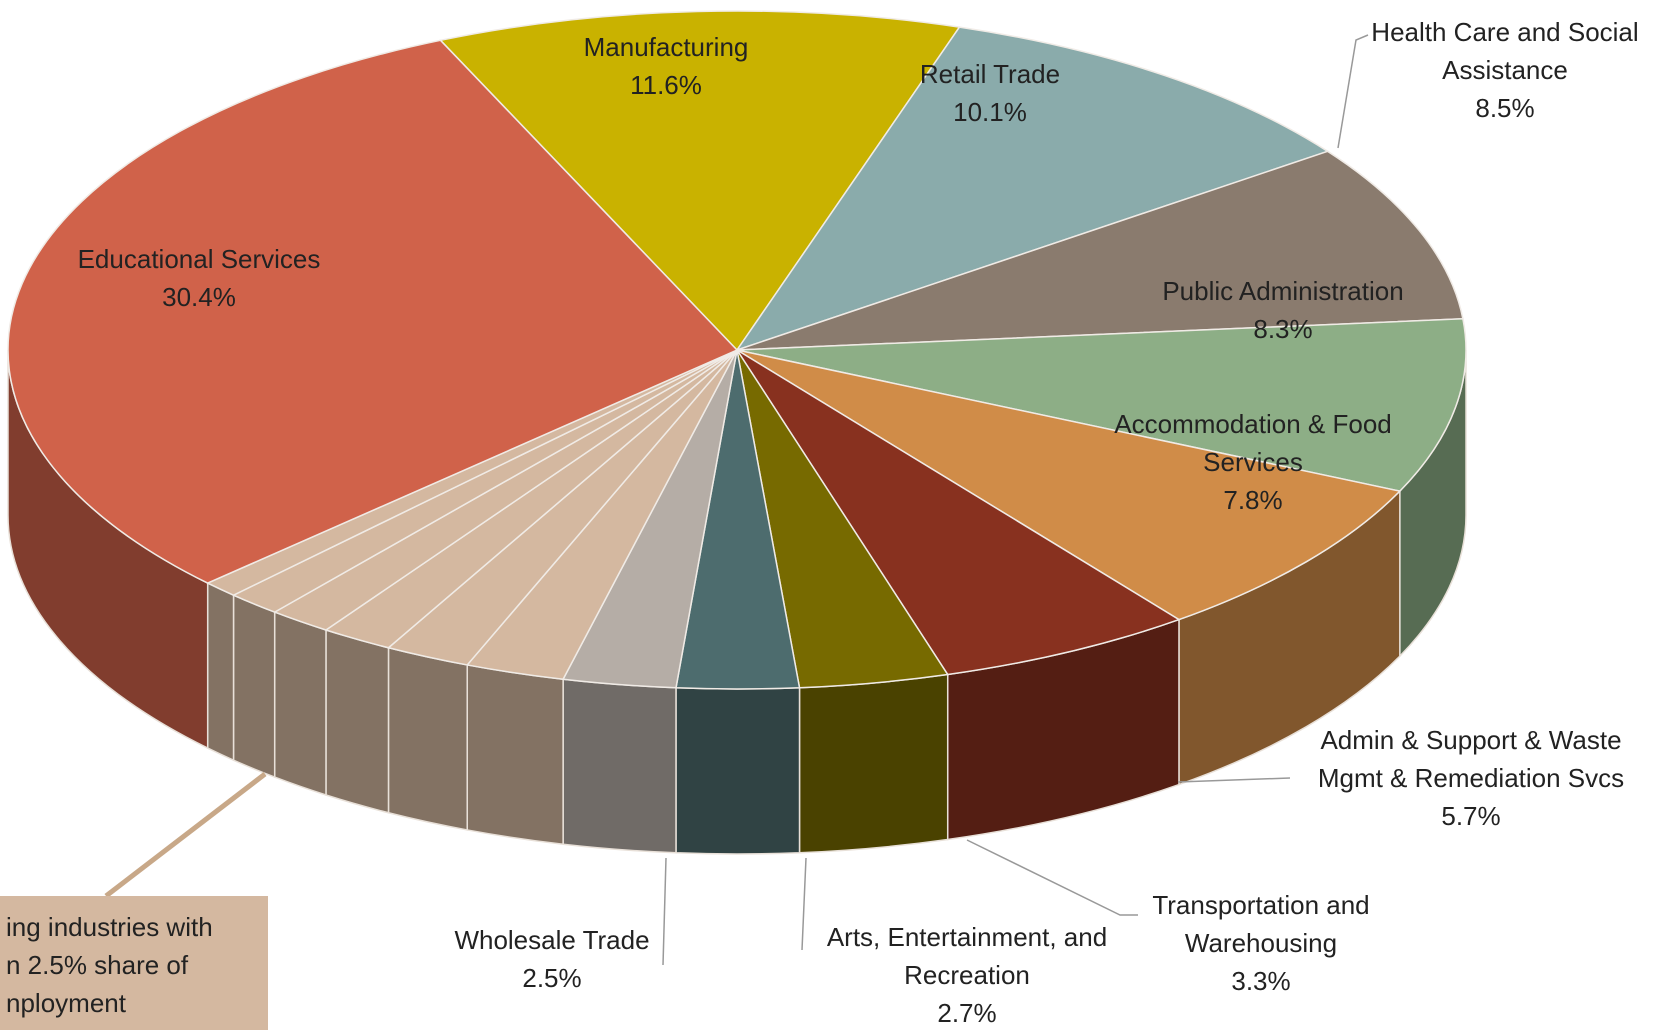  I want to click on value-label: 8.5%, so click(1505, 108).